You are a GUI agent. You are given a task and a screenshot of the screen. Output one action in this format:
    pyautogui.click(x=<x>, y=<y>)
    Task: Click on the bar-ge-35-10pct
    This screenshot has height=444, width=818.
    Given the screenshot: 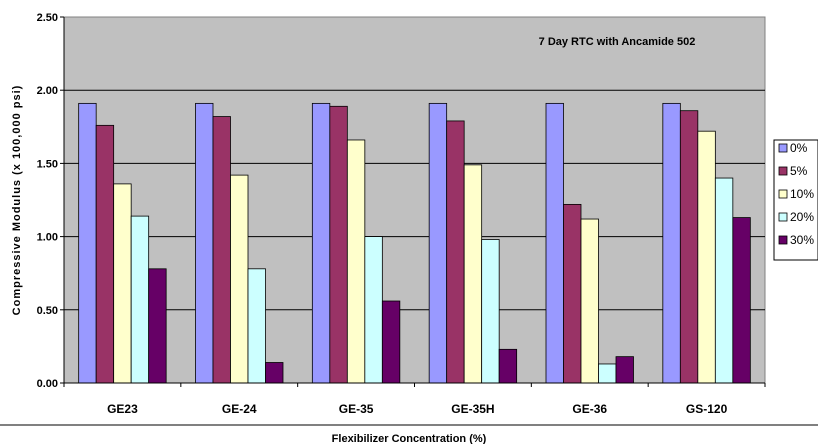 What is the action you would take?
    pyautogui.click(x=356, y=261)
    